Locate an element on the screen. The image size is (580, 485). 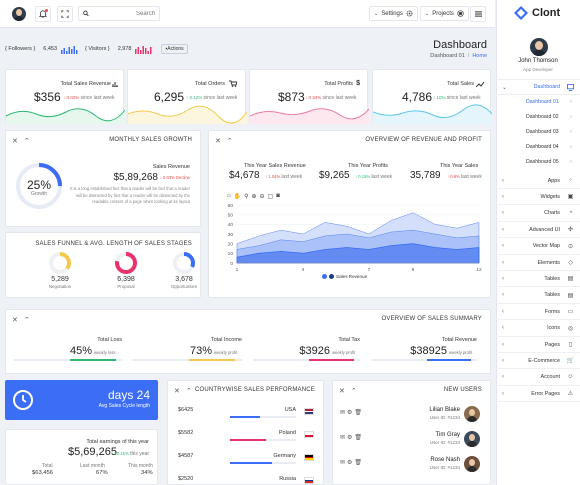
pan-icon: ✋ is located at coordinates (237, 197).